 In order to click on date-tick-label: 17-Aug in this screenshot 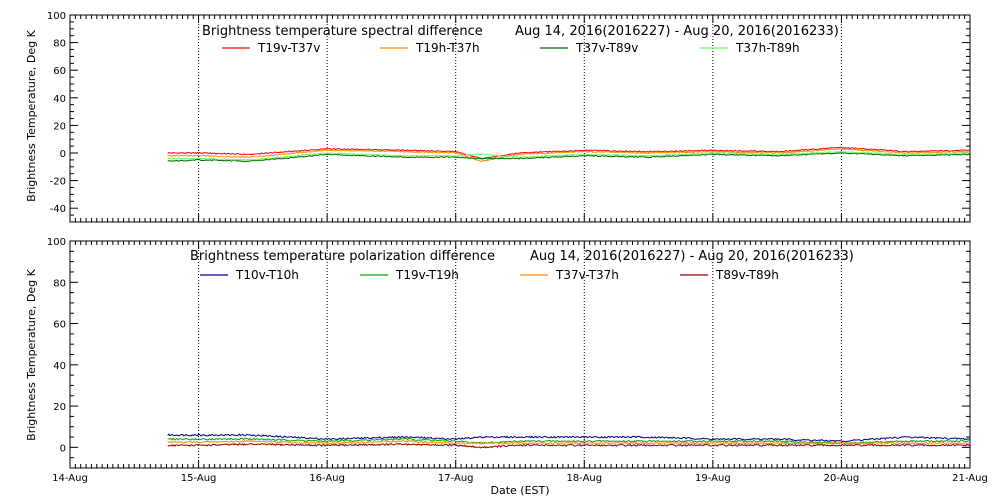, I will do `click(456, 478)`.